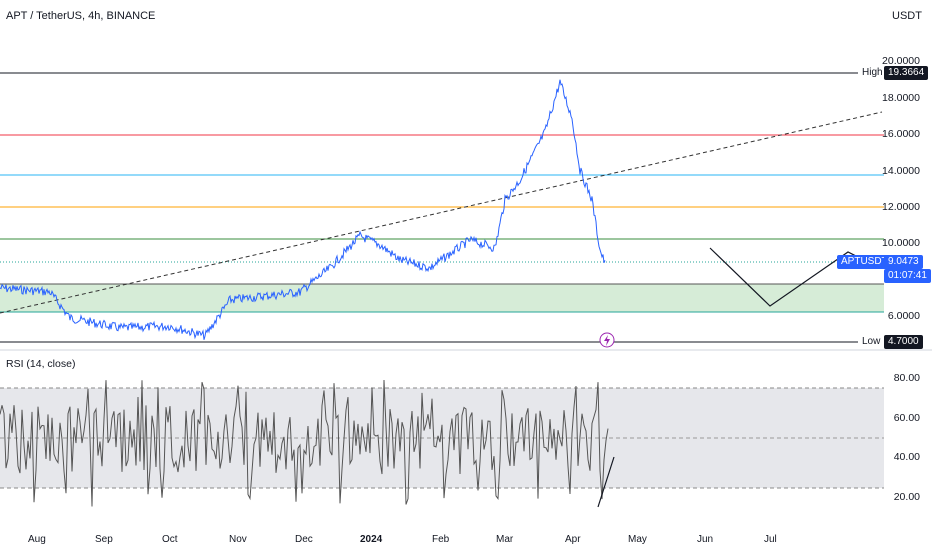 The height and width of the screenshot is (550, 932). Describe the element at coordinates (573, 539) in the screenshot. I see `time-axis-label: Apr` at that location.